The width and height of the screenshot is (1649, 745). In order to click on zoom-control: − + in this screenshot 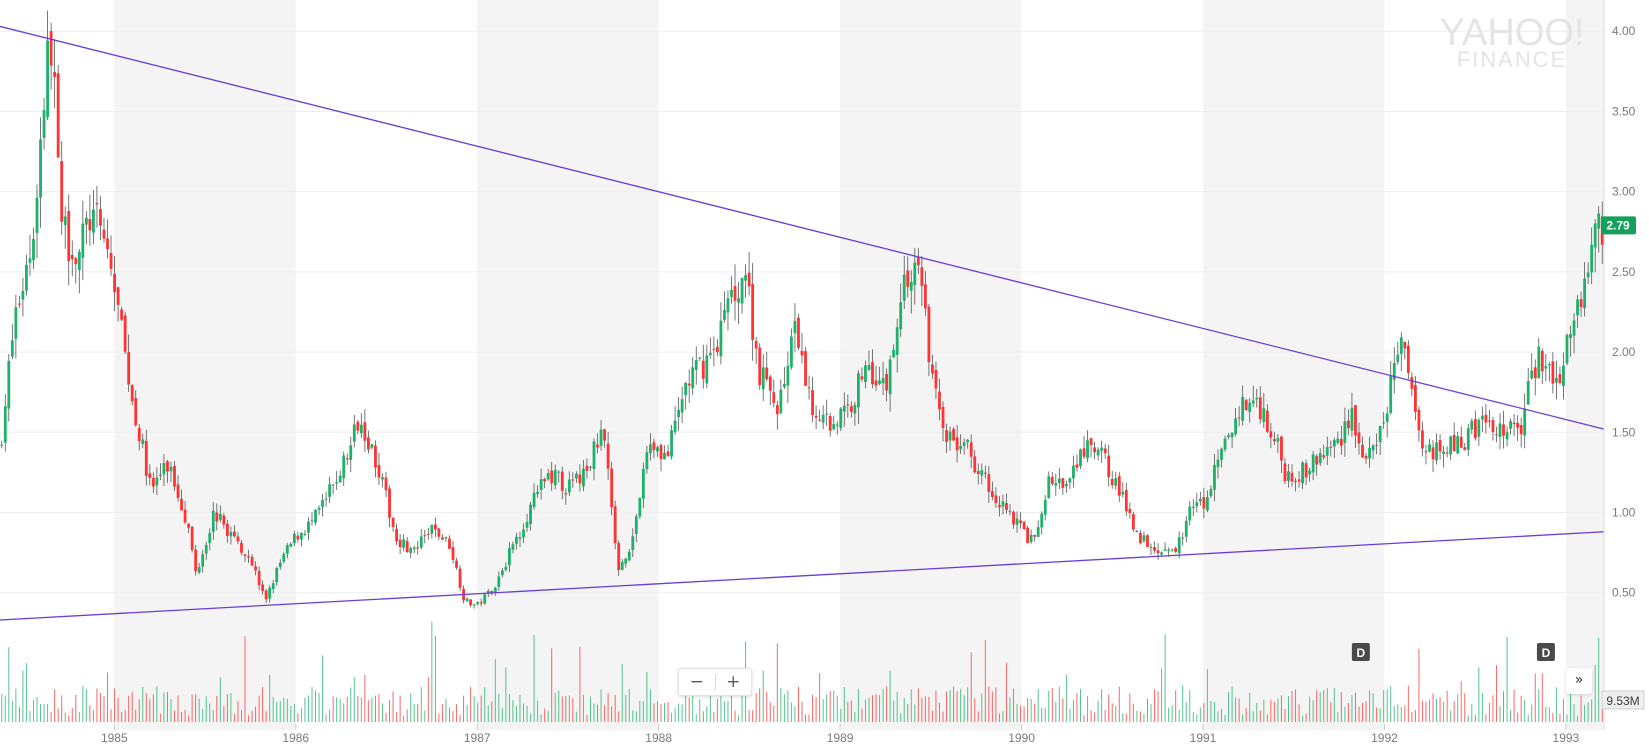, I will do `click(715, 682)`.